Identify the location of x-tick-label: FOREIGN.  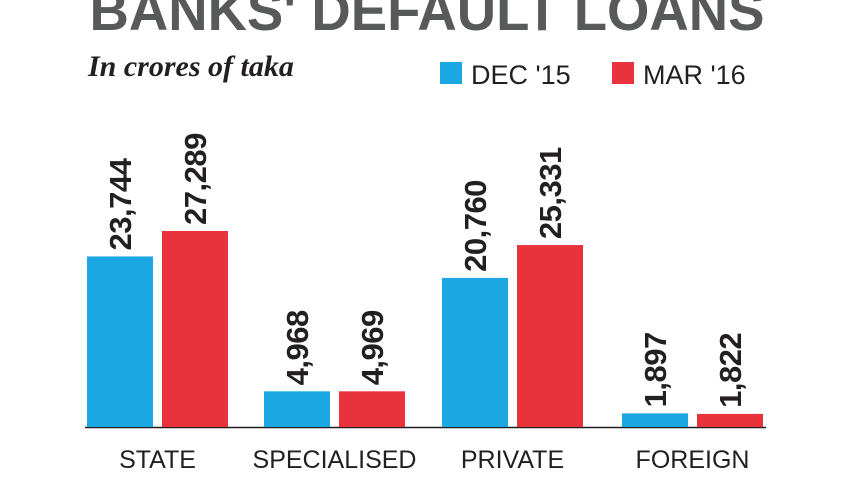
(693, 460).